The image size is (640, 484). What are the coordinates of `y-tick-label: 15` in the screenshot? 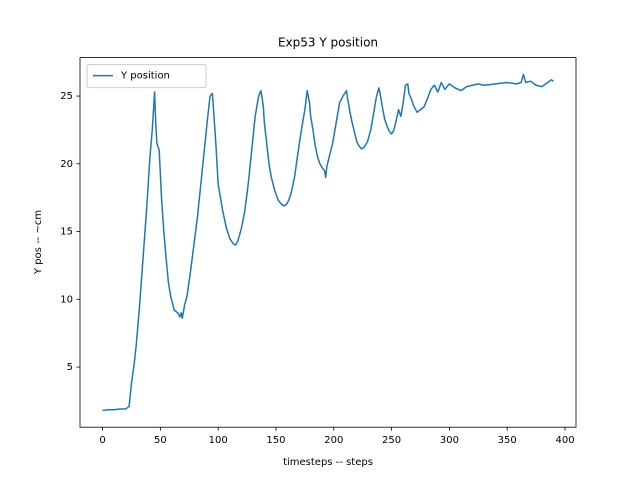 It's located at (66, 232).